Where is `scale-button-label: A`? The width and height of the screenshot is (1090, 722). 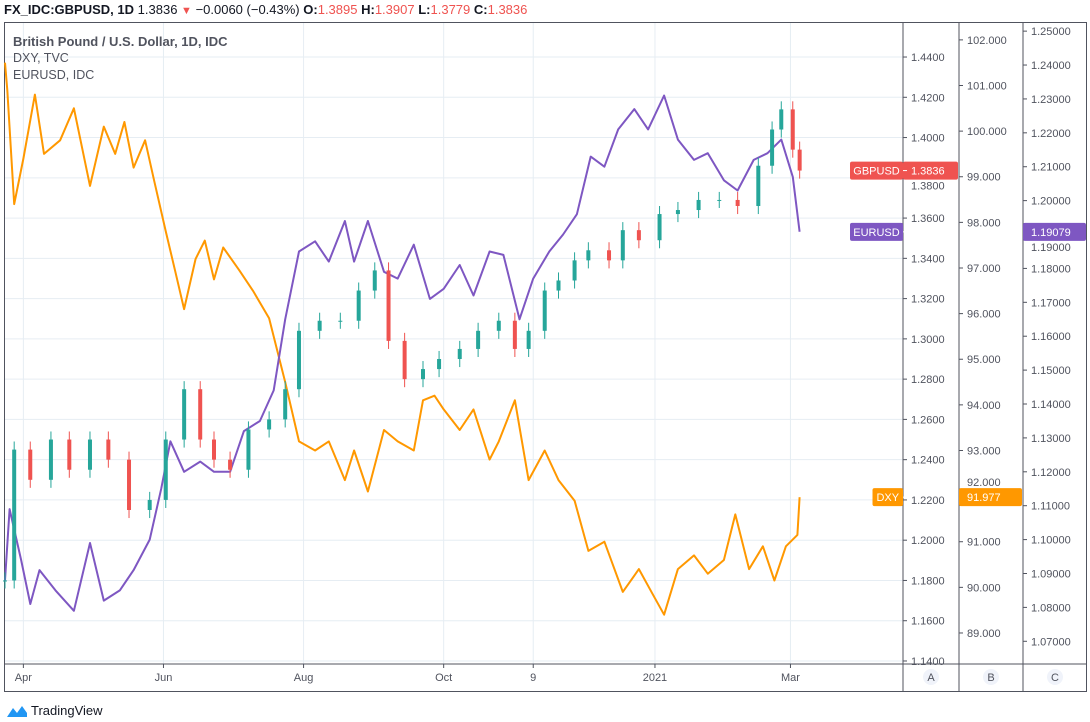 scale-button-label: A is located at coordinates (931, 678).